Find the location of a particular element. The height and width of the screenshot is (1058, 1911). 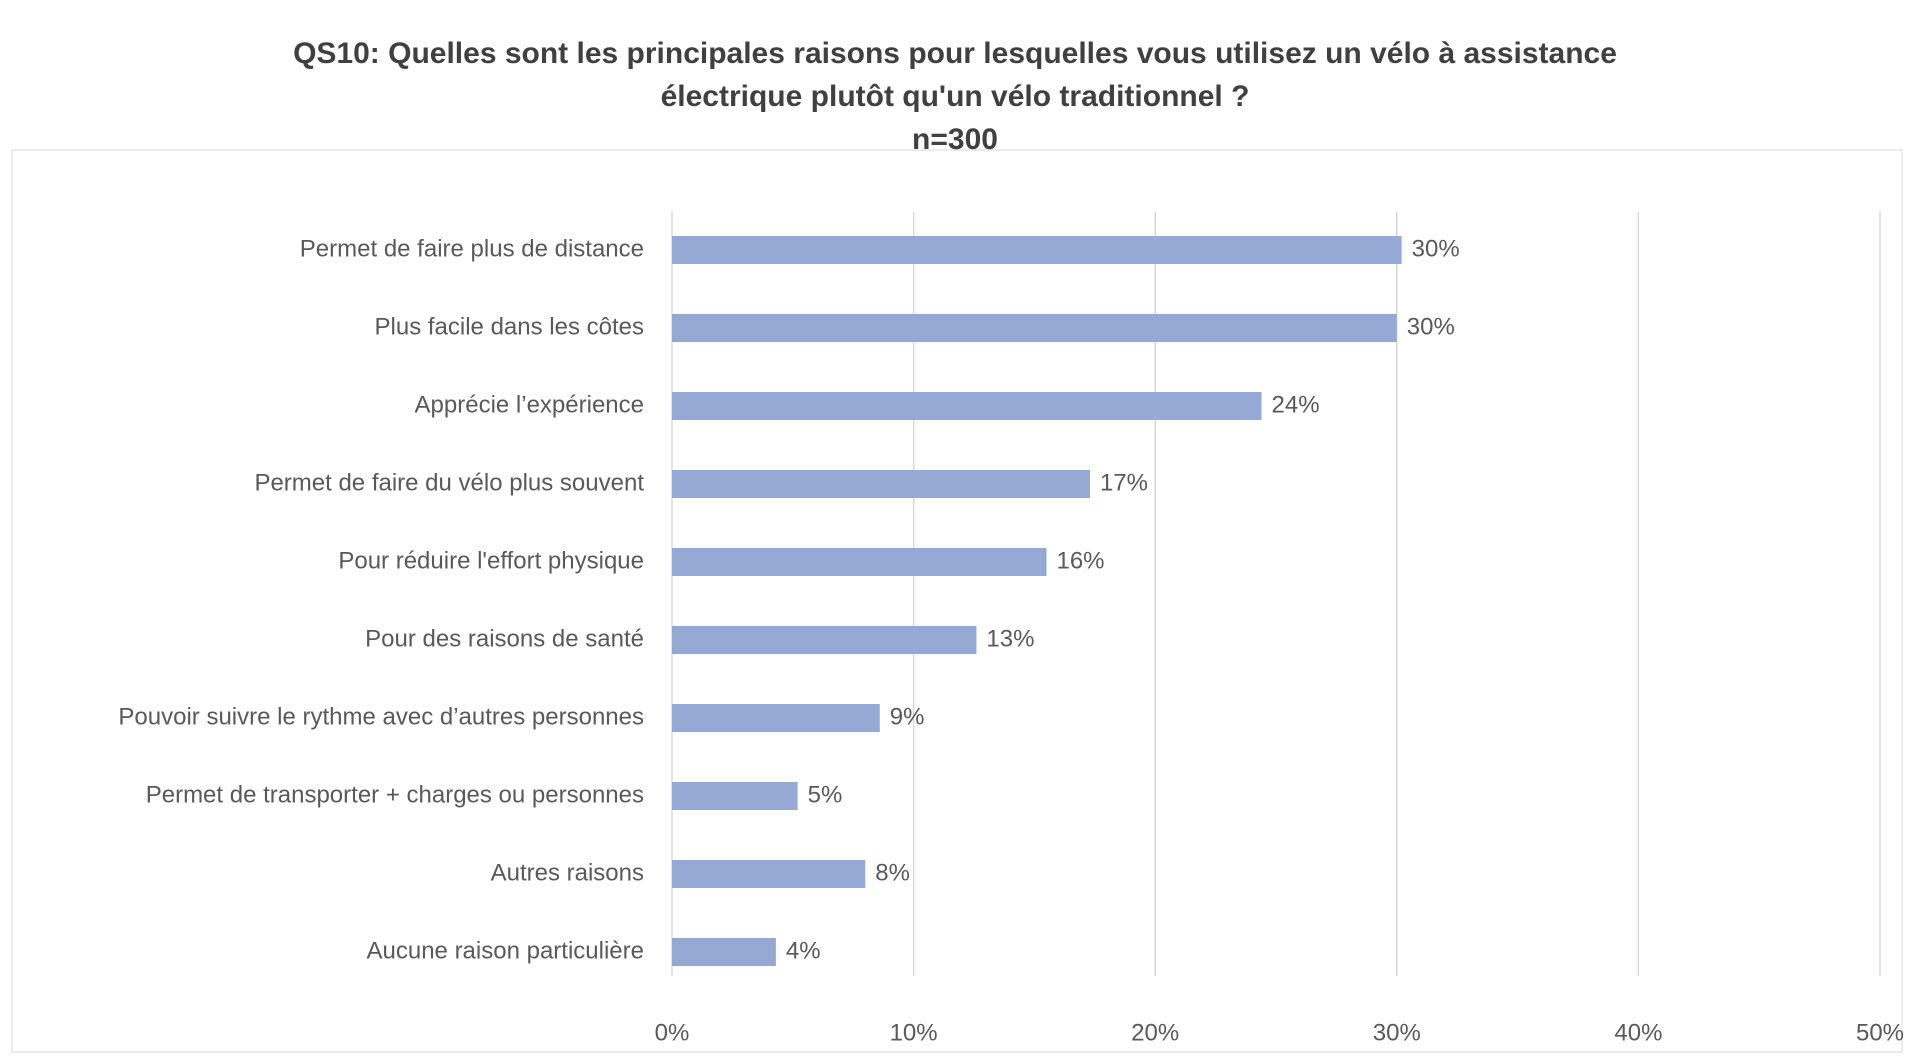

x-tick-label: 30% is located at coordinates (1397, 1032).